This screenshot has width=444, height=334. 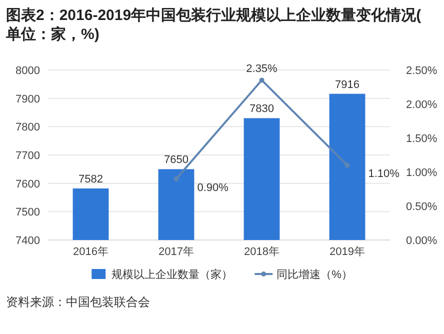 I want to click on x-tick-label: 2018年, so click(x=262, y=252).